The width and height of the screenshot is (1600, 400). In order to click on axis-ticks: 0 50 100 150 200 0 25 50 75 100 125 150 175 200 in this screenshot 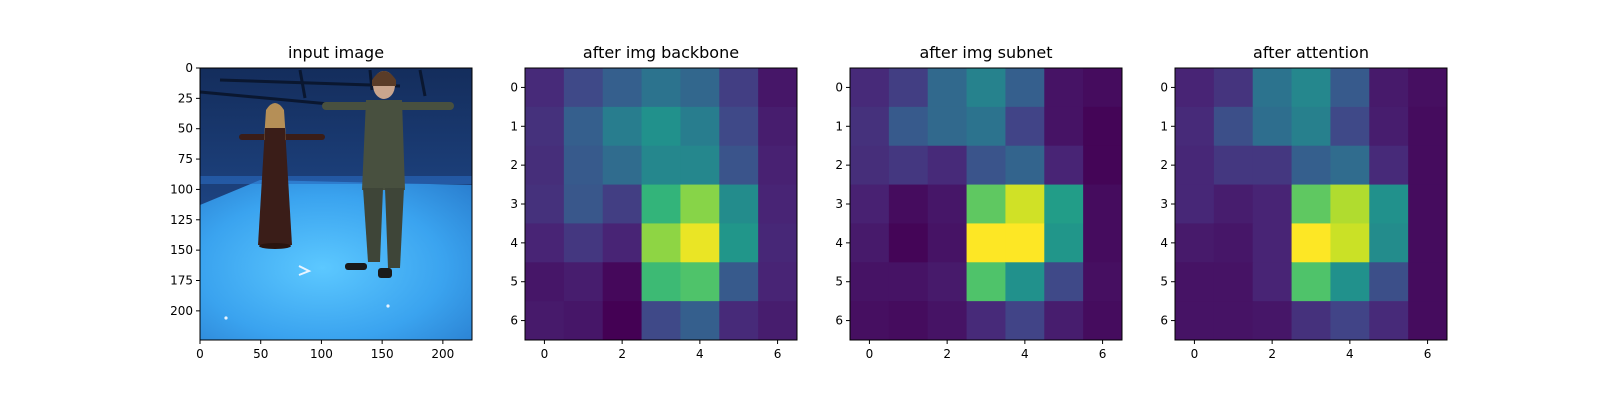, I will do `click(312, 211)`.